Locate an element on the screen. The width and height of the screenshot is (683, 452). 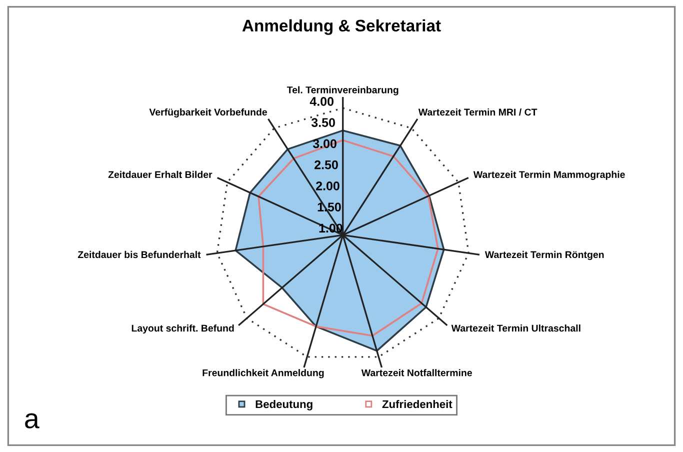
y-tick-label: 4.00 is located at coordinates (322, 101).